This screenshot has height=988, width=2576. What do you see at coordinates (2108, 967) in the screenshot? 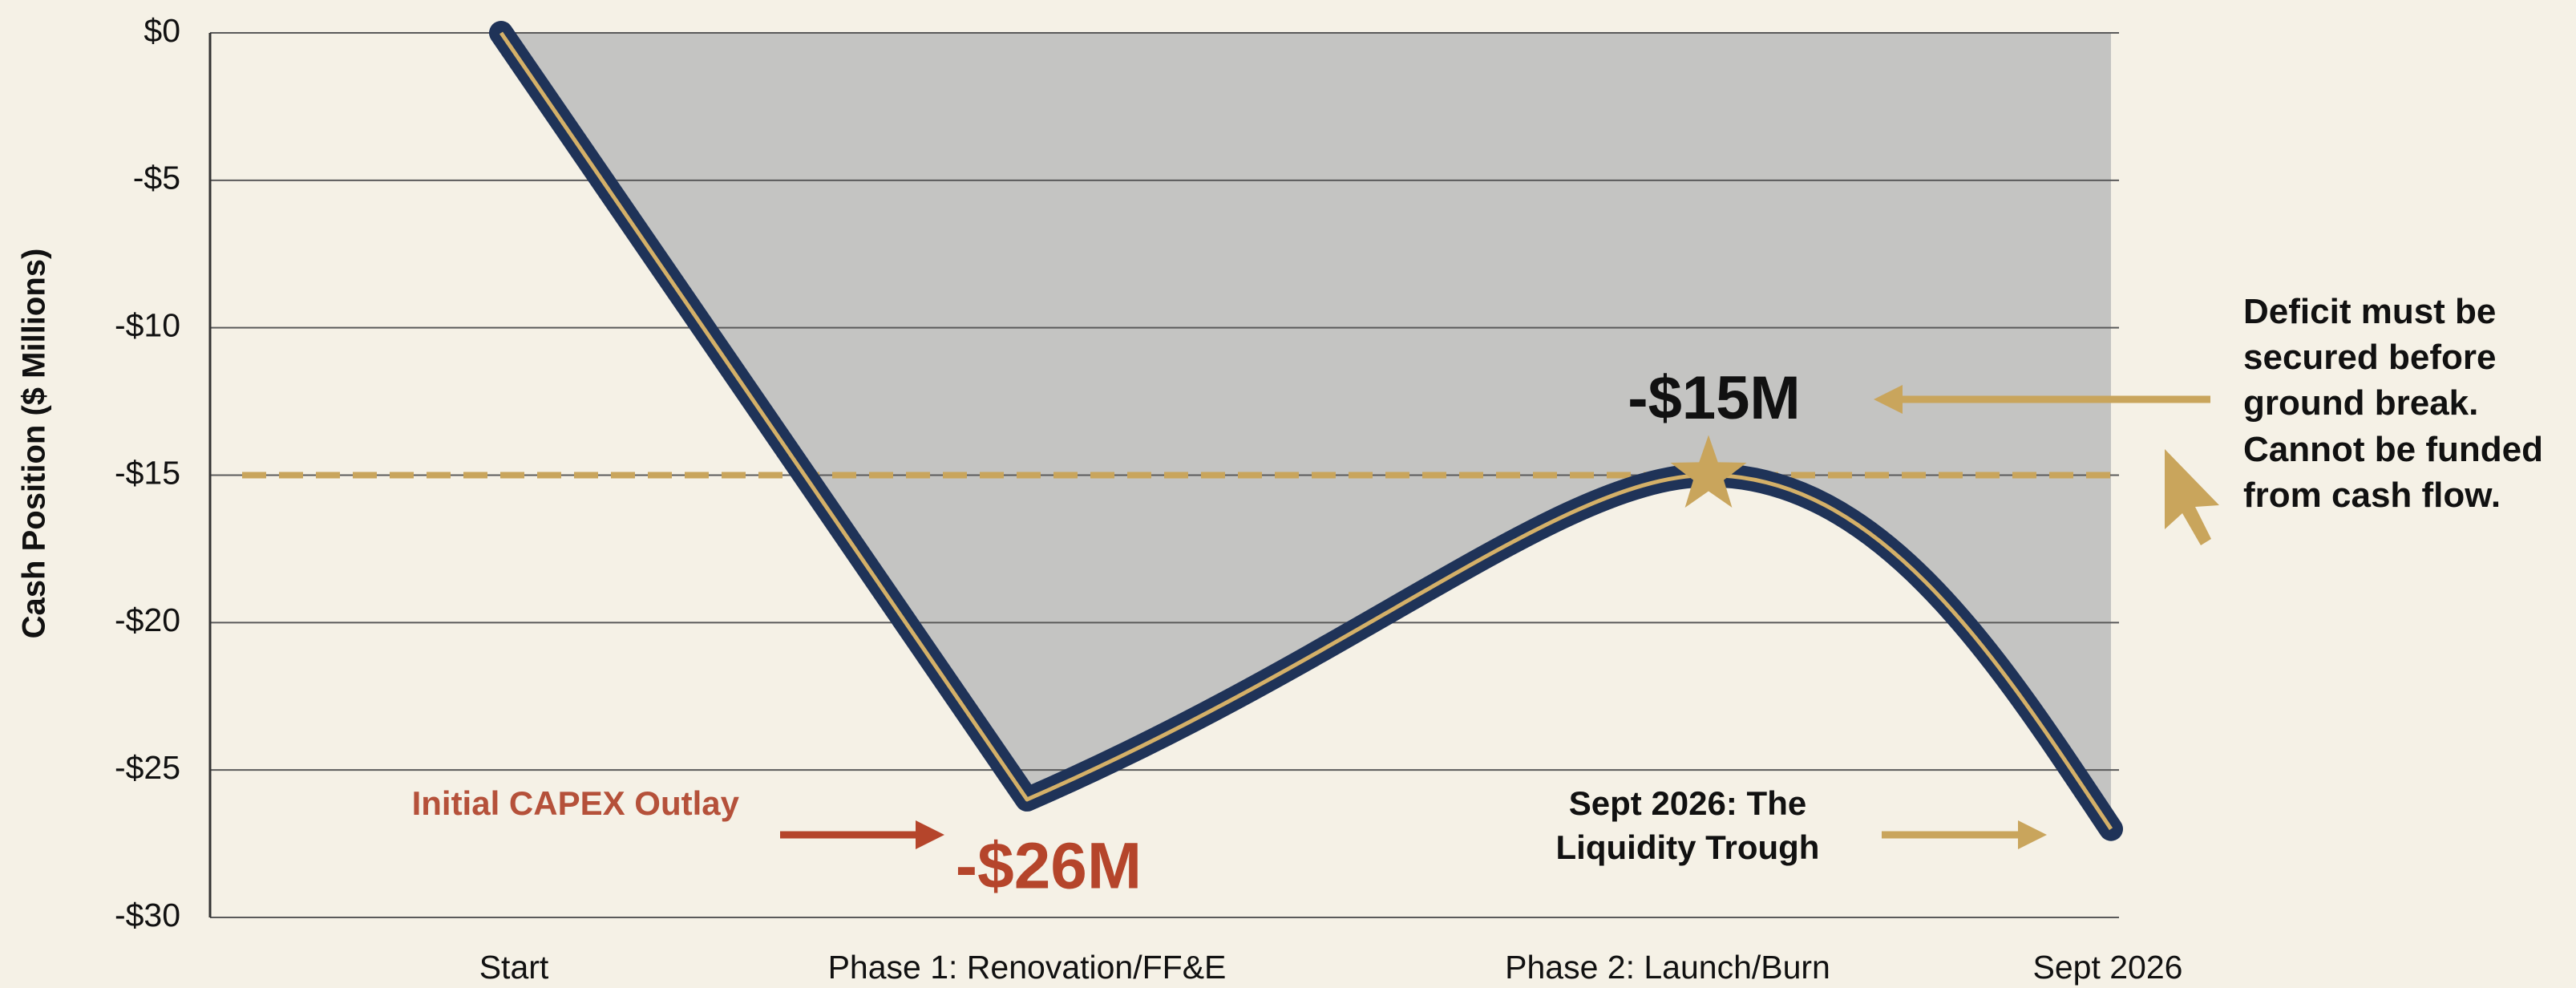
I see `x-tick-label: Sept 2026` at bounding box center [2108, 967].